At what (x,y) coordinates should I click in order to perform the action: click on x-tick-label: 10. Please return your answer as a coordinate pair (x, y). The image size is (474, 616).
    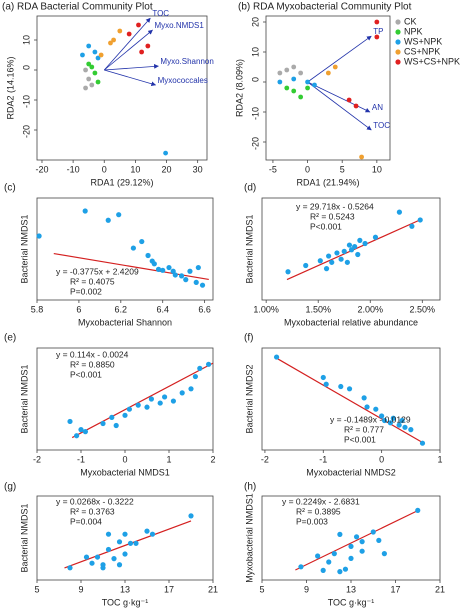
    Looking at the image, I should click on (377, 169).